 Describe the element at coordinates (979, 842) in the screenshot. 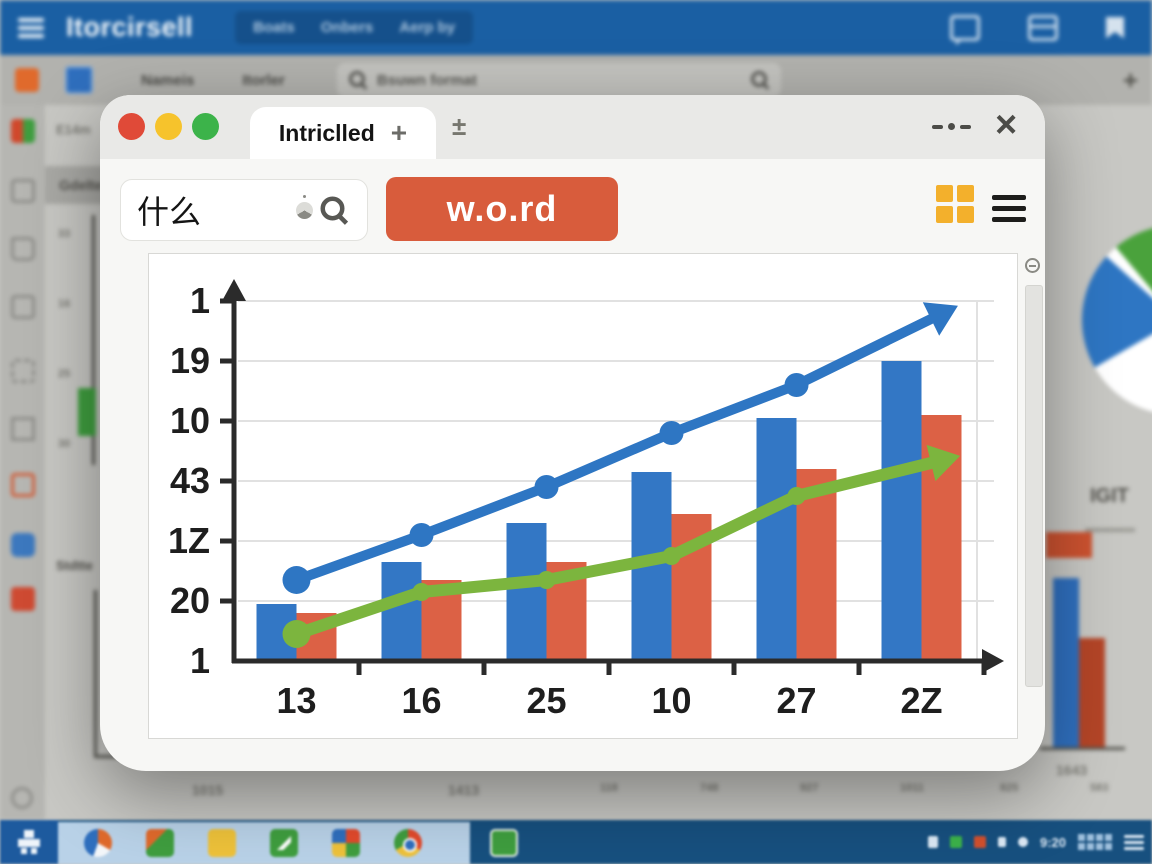

I see `tray-icon-red` at that location.